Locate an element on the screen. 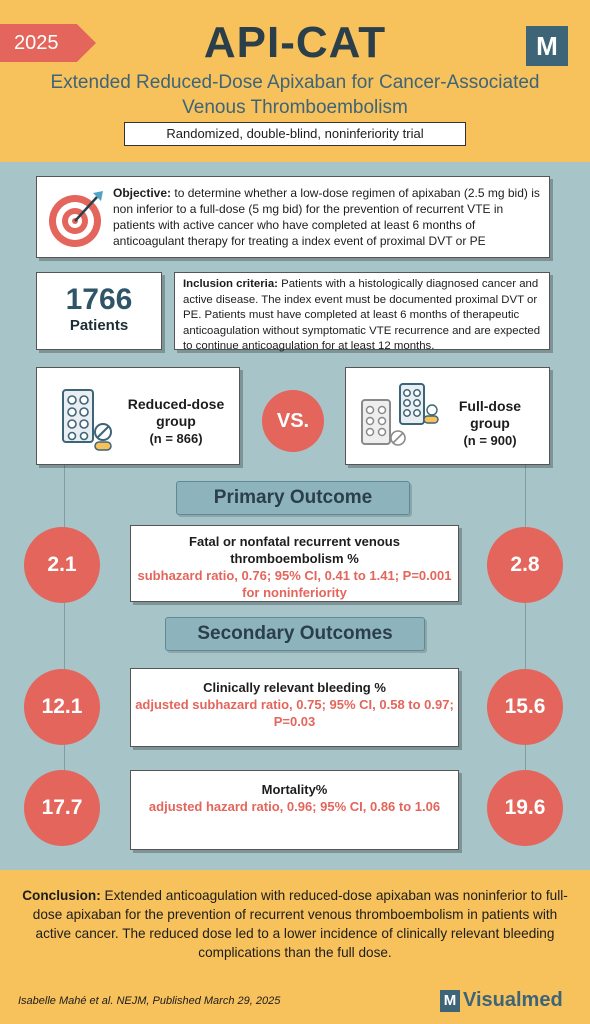 The height and width of the screenshot is (1024, 590). patients-card: 1766 Patients is located at coordinates (99, 311).